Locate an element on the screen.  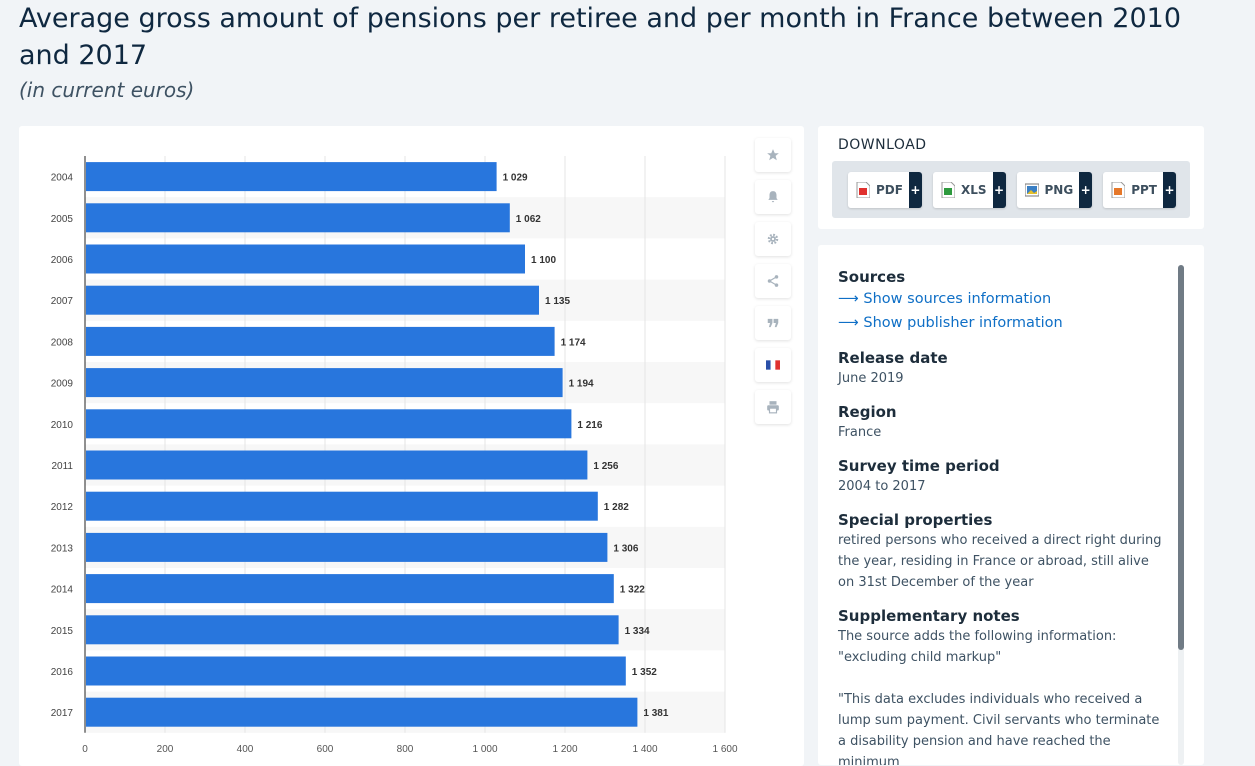
category-label: 2012 is located at coordinates (62, 507).